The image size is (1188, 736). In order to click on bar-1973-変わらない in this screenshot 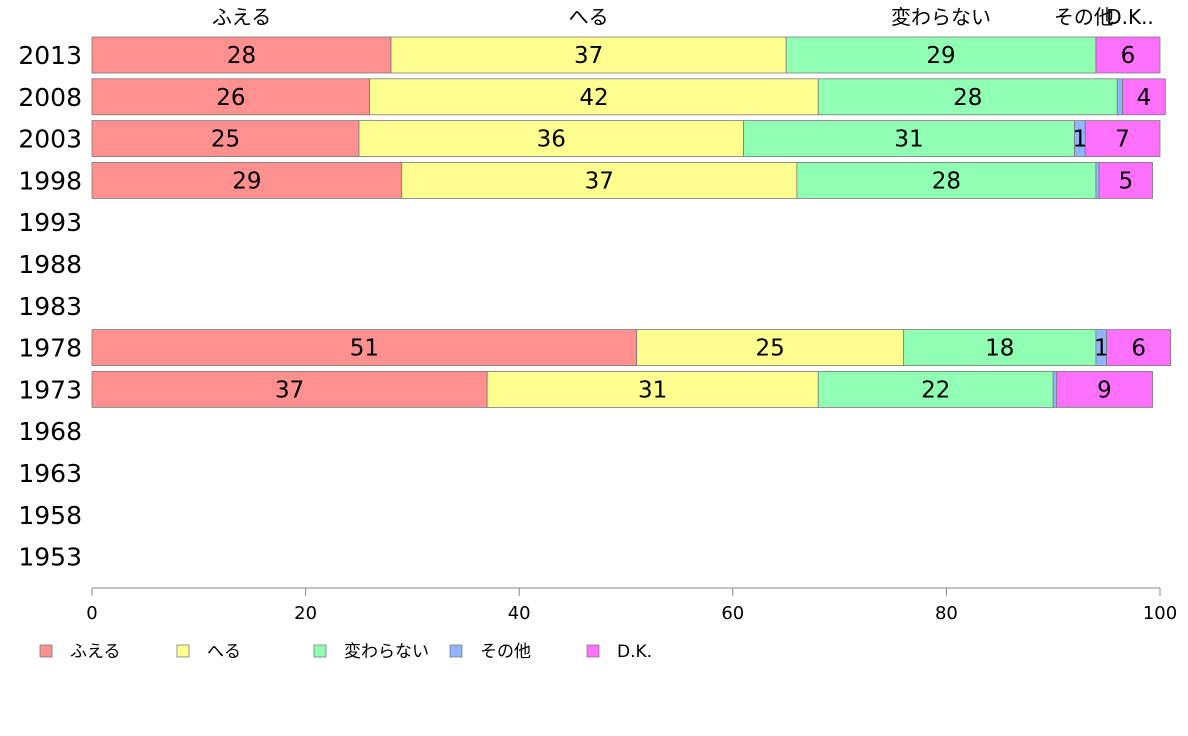, I will do `click(935, 389)`.